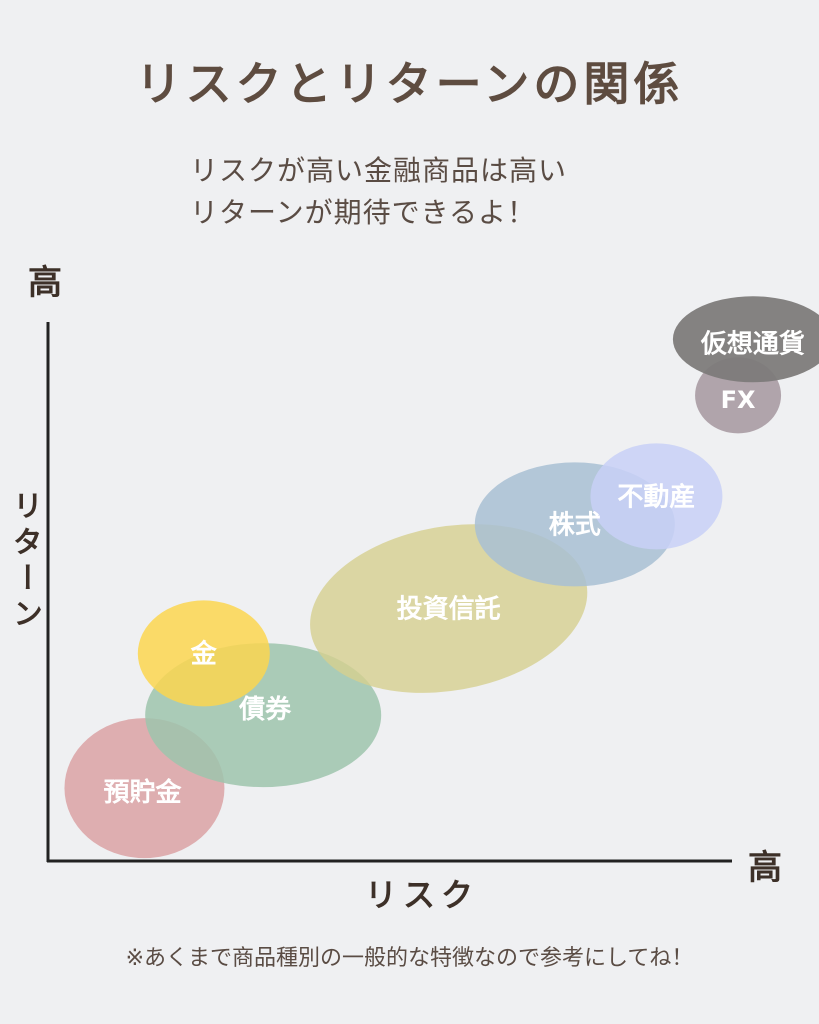 This screenshot has width=819, height=1024. I want to click on bubble-label-3: 投資信託, so click(449, 609).